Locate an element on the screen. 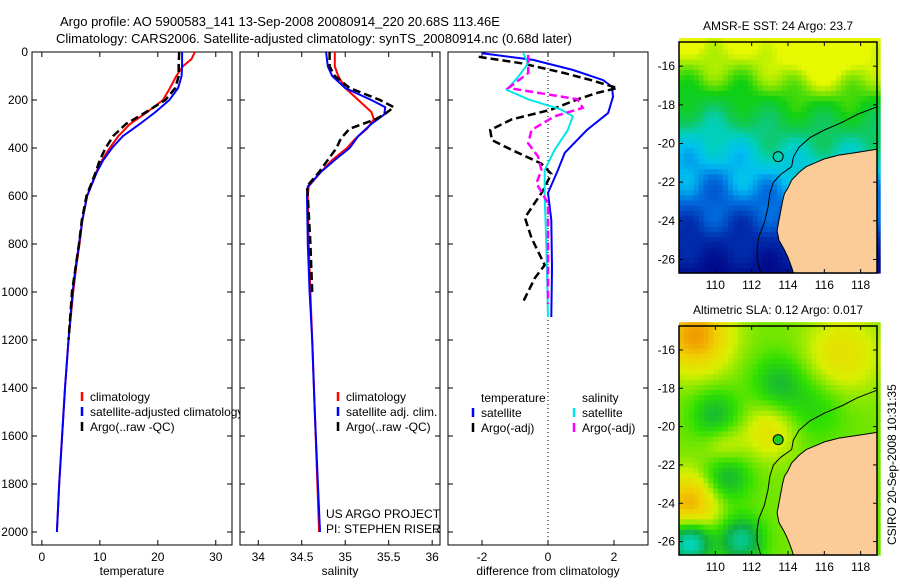  map-frame is located at coordinates (778, 440).